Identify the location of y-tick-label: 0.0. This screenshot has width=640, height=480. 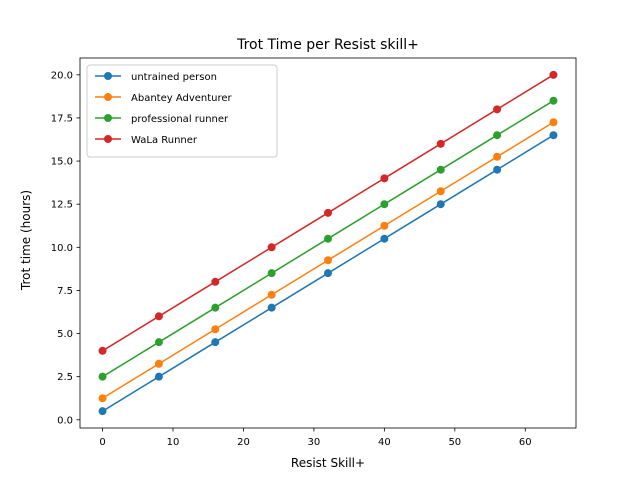
(65, 420).